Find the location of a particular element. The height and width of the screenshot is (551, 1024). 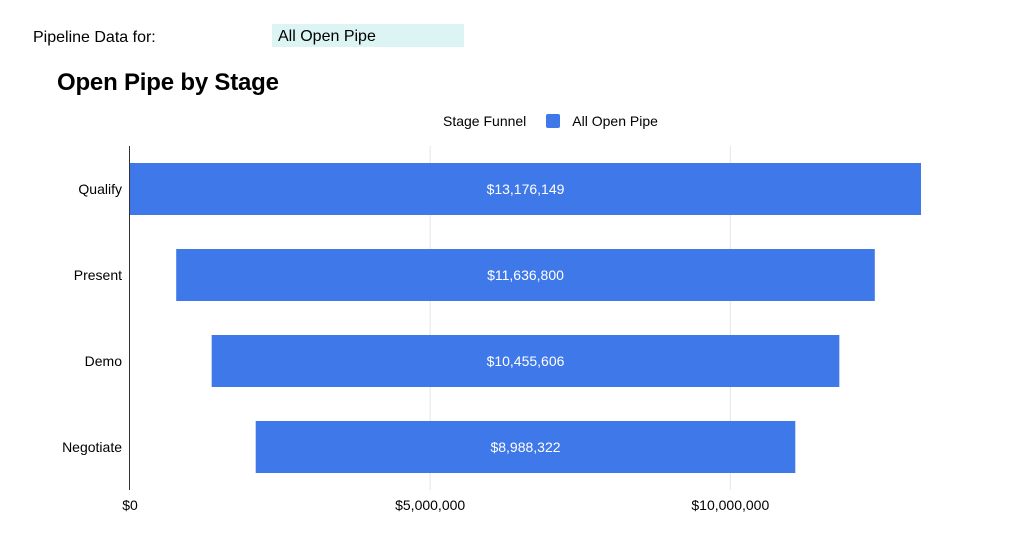

bar-value-label: $10,455,606 is located at coordinates (526, 361).